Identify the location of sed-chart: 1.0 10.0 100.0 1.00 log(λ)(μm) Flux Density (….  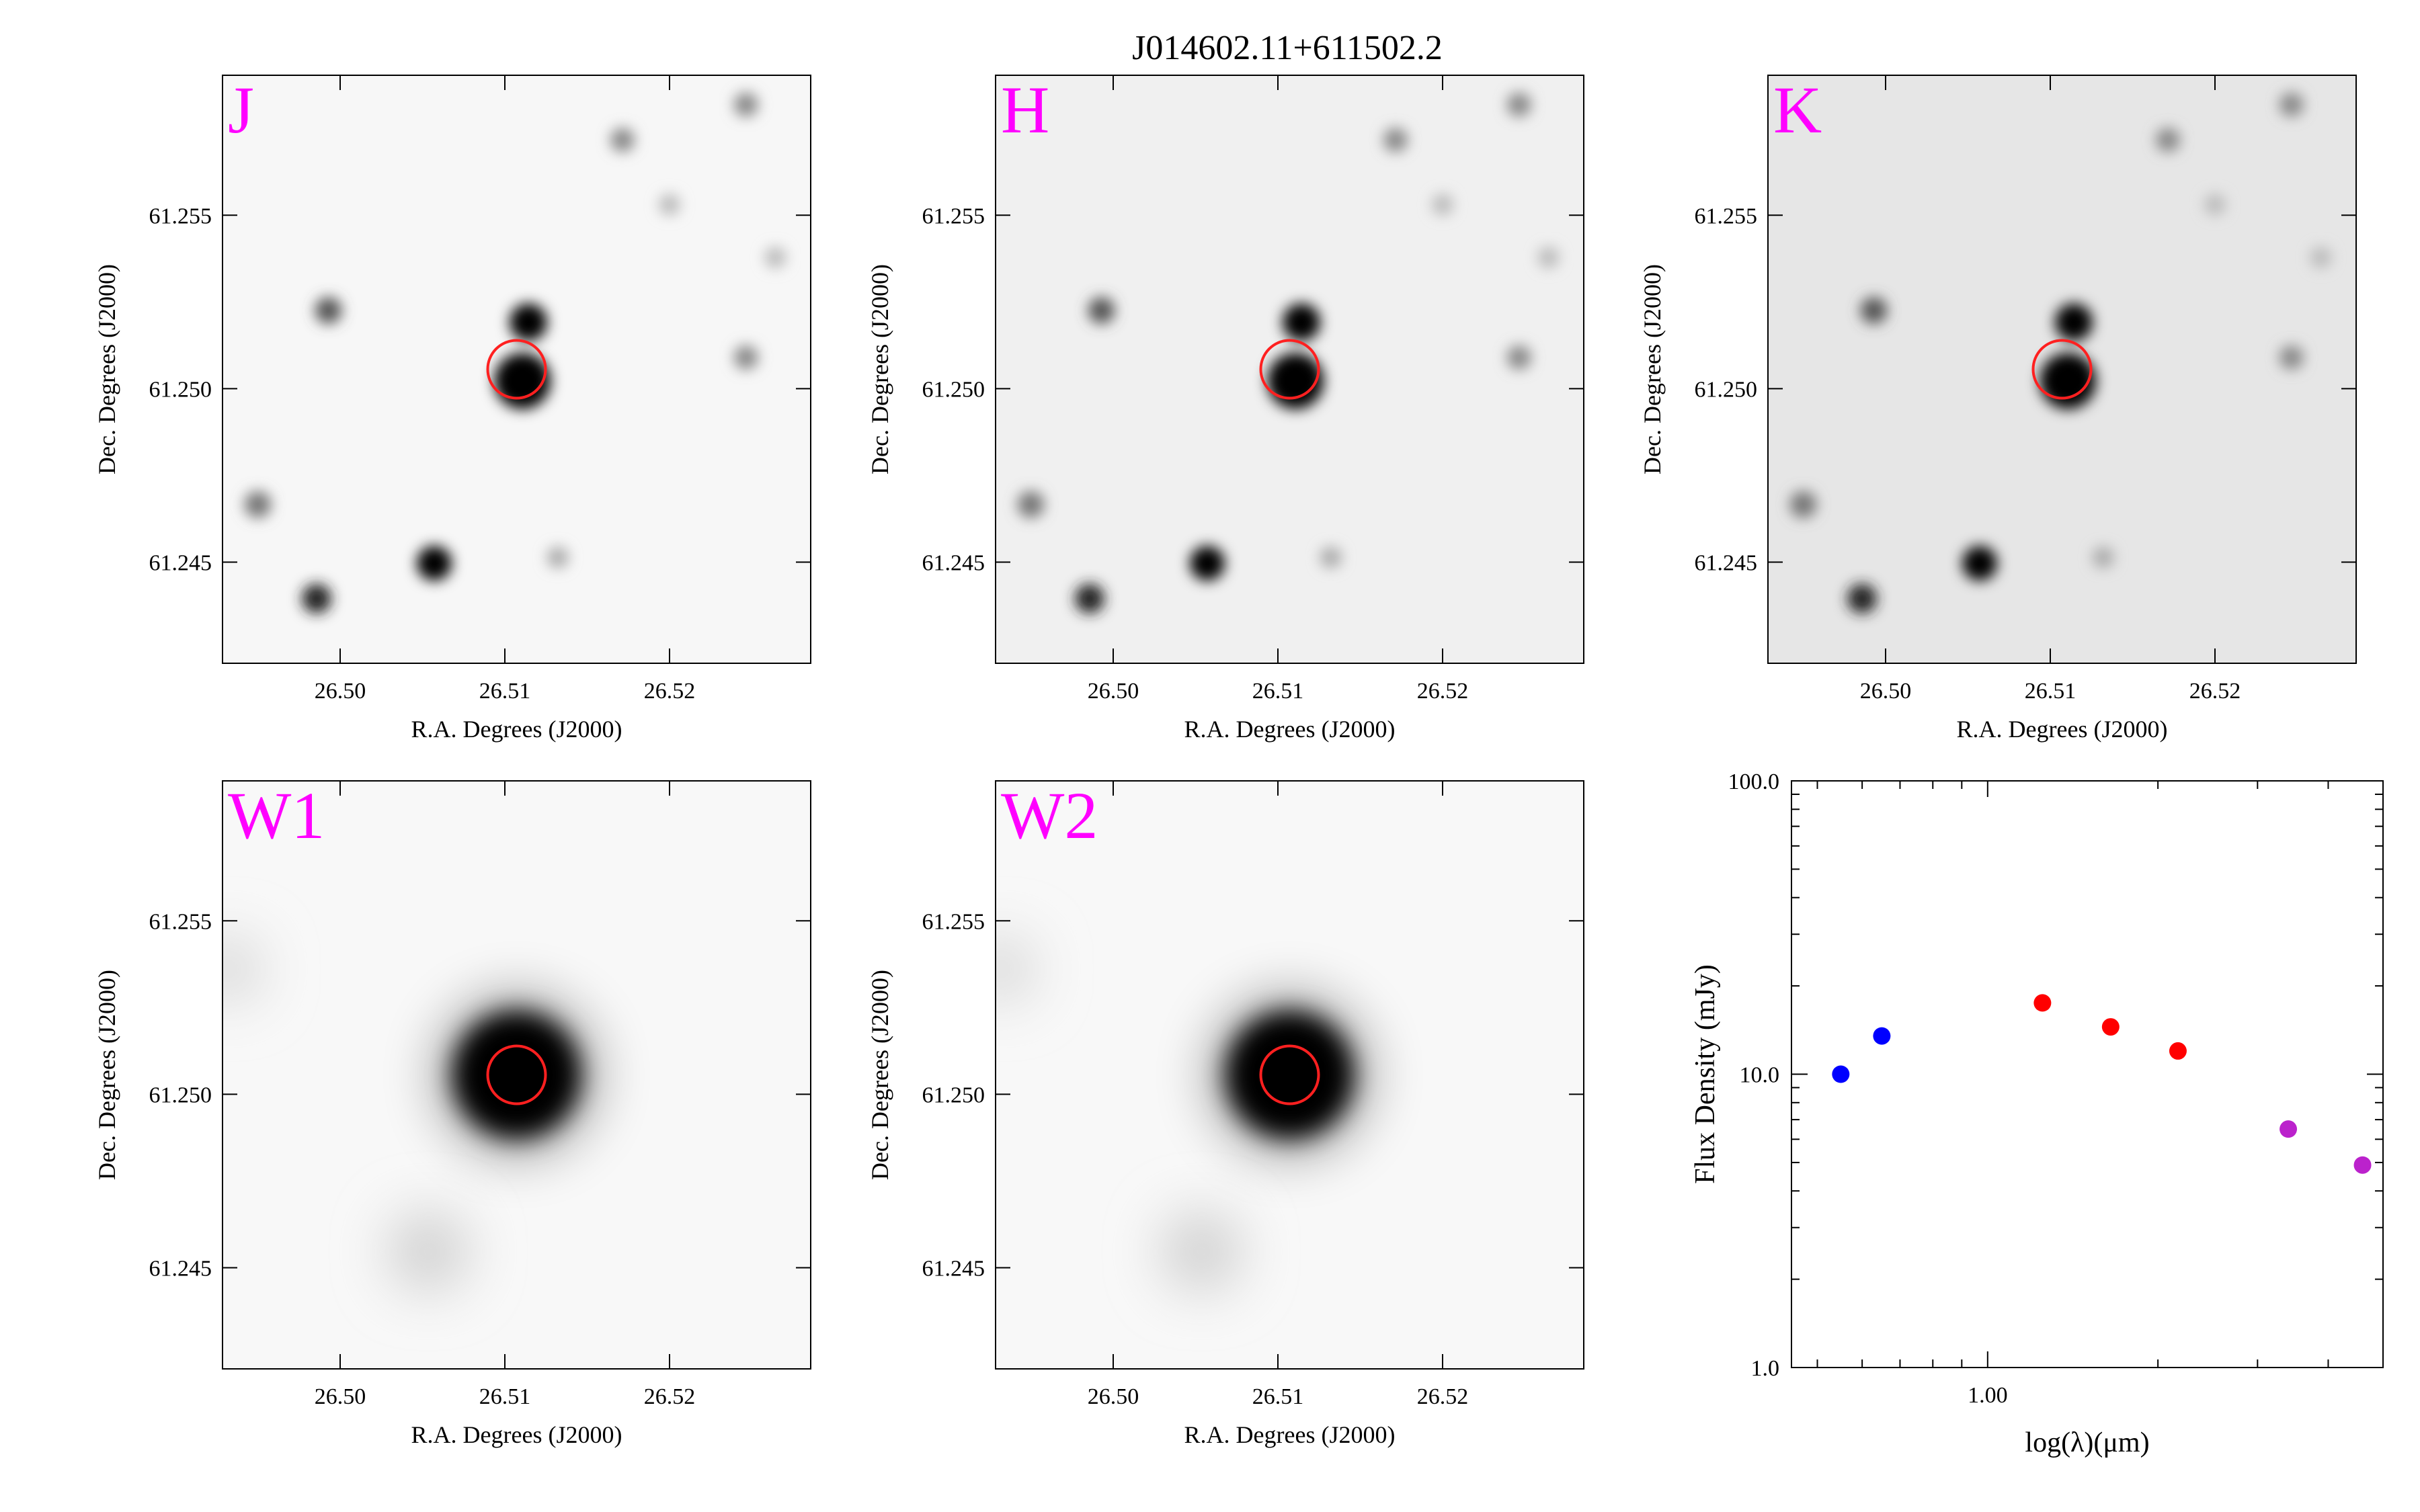
(2037, 1114).